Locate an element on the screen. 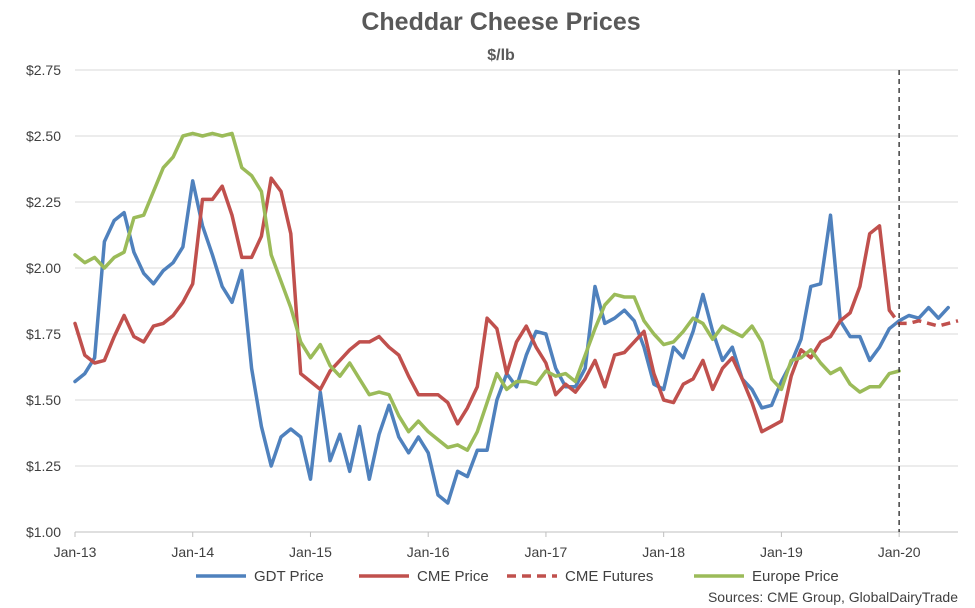  legend-label-gdt-price: GDT Price is located at coordinates (289, 576).